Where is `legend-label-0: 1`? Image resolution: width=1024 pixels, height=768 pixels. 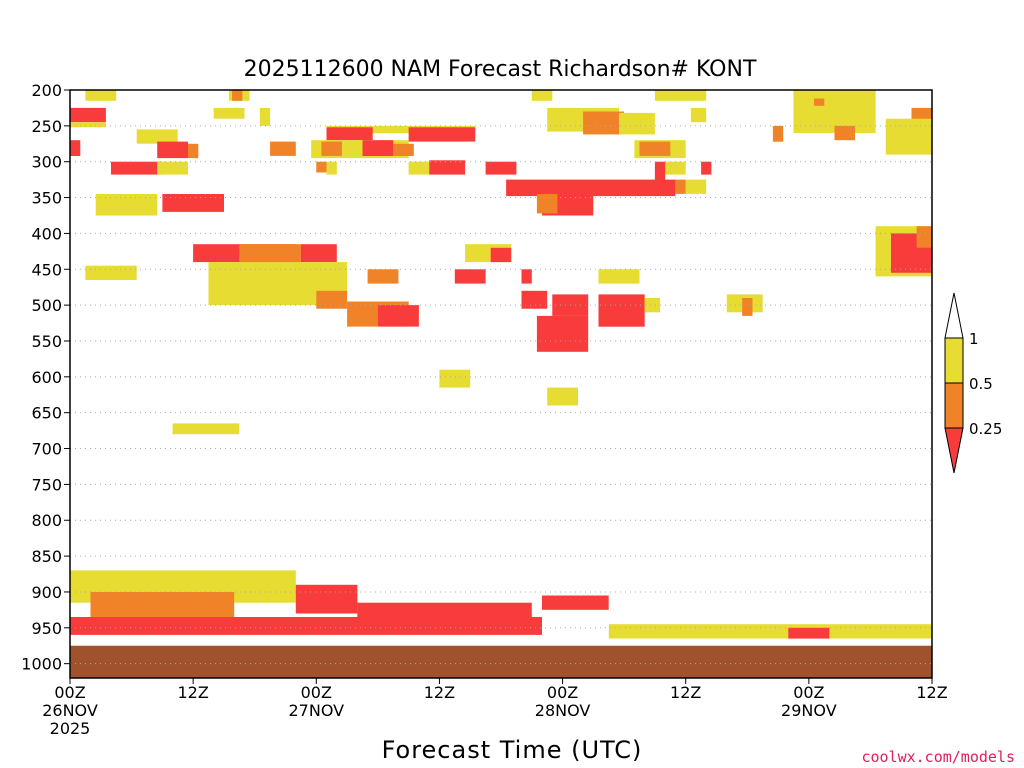
legend-label-0: 1 is located at coordinates (974, 339).